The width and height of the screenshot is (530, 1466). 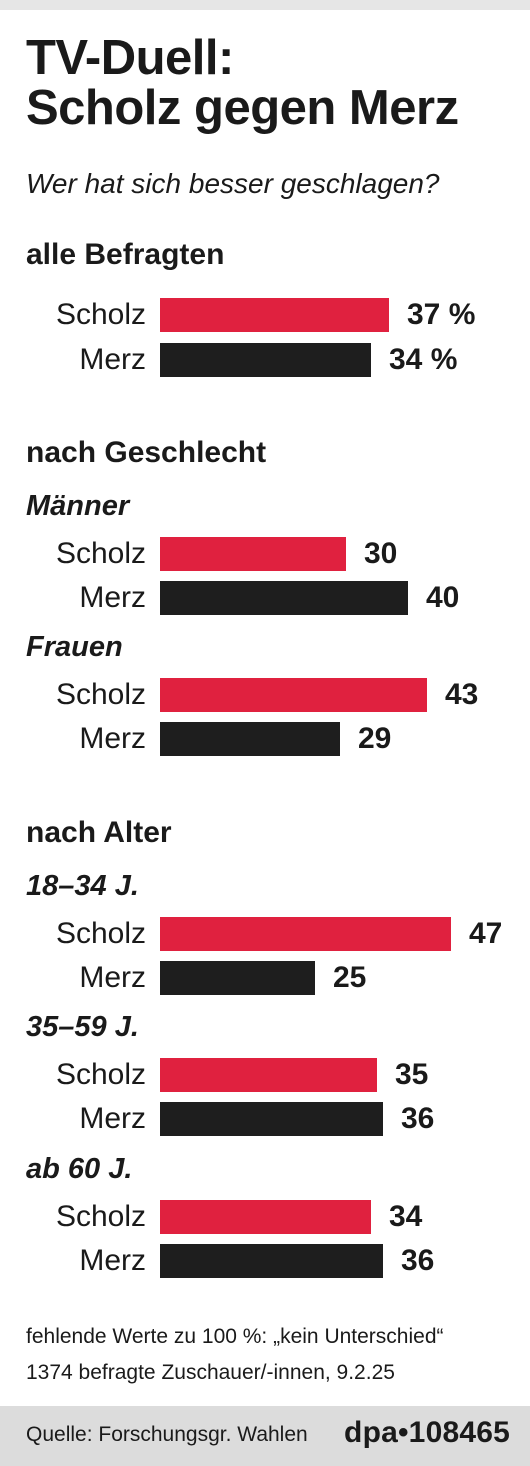 I want to click on bar-row-all-scholz: Scholz 37 %, so click(x=265, y=315).